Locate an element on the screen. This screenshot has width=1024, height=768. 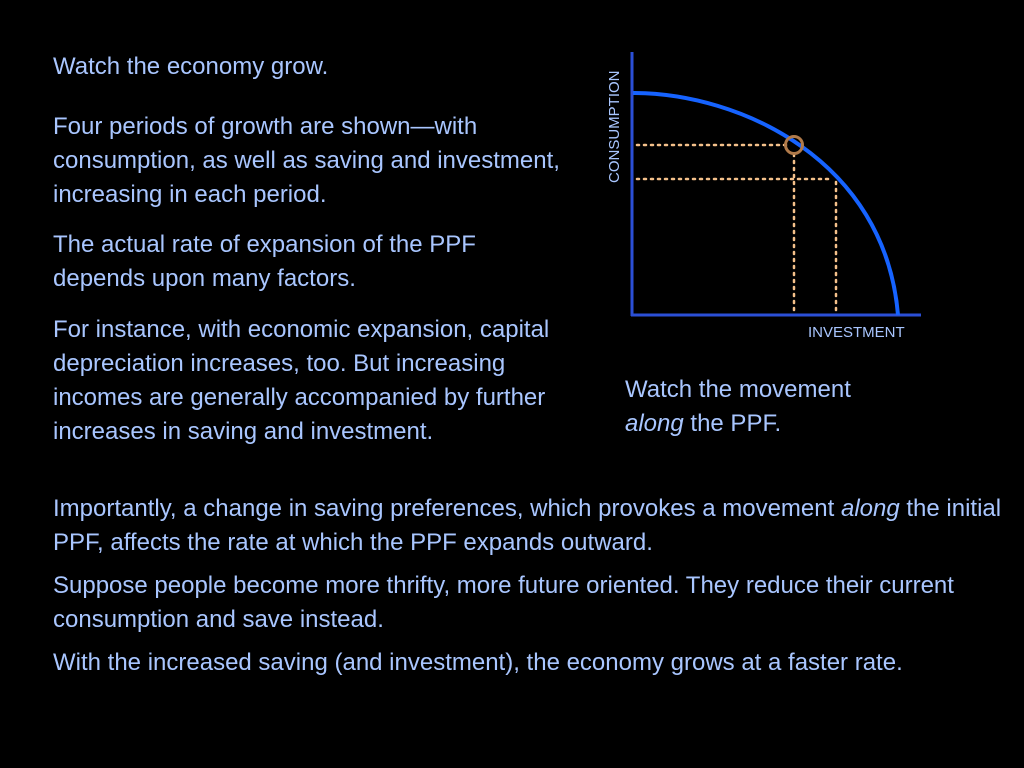
intro-heading: Watch the economy grow. is located at coordinates (191, 66).